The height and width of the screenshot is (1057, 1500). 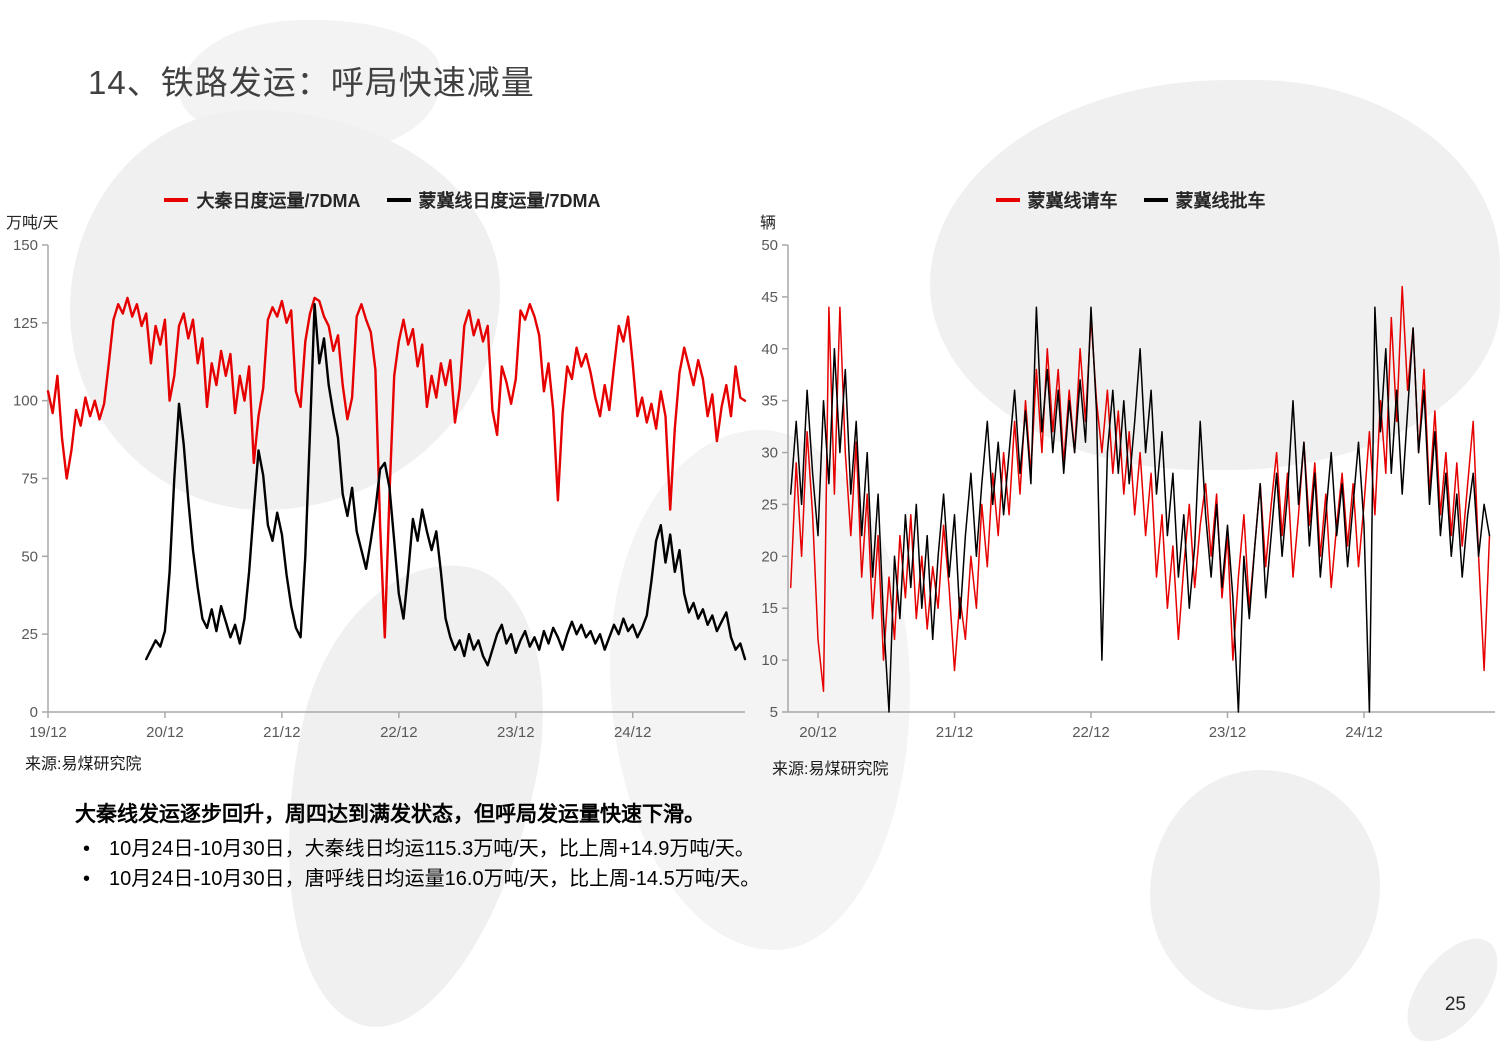 I want to click on legend-label: 大秦日度运量/7DMA, so click(x=278, y=201).